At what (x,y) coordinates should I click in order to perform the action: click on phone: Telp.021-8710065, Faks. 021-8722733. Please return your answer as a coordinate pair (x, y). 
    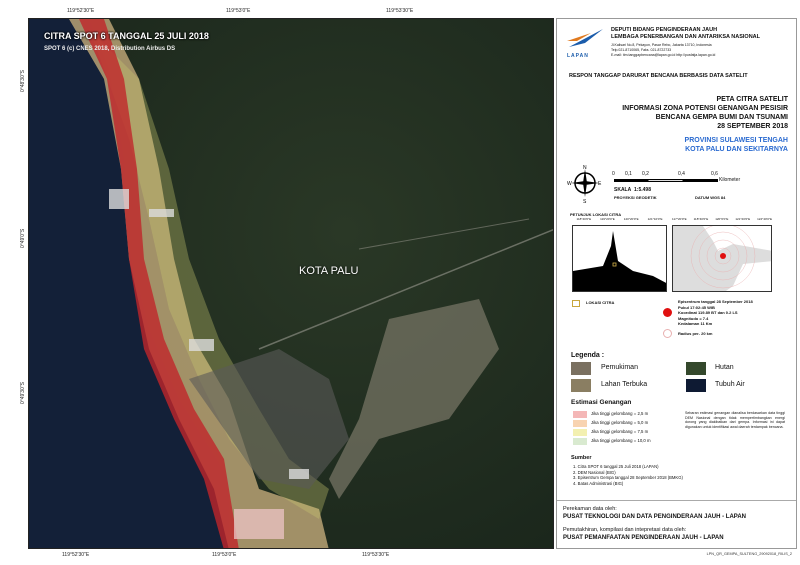
    Looking at the image, I should click on (641, 50).